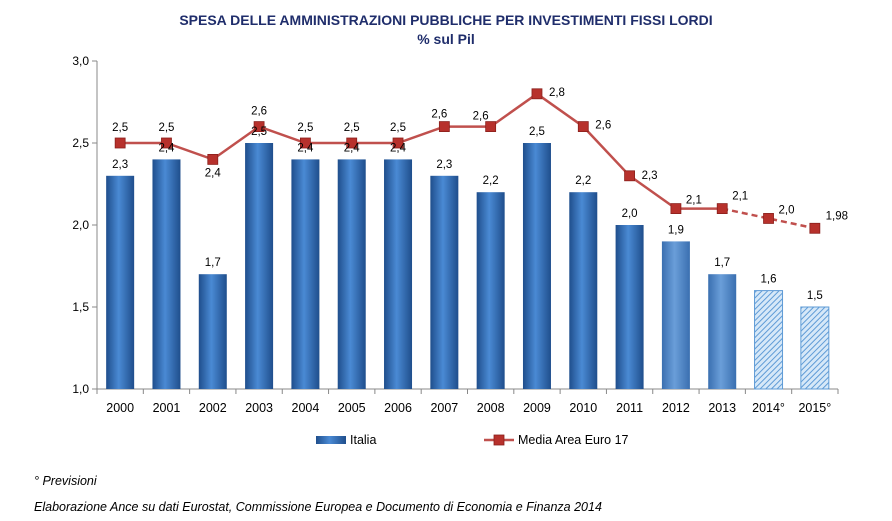  What do you see at coordinates (814, 408) in the screenshot?
I see `x-tick-label: 2015°` at bounding box center [814, 408].